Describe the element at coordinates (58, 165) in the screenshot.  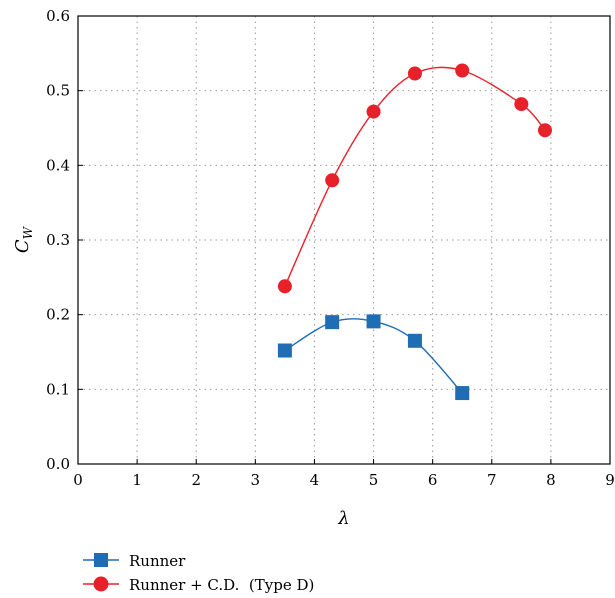
I see `y-tick-label: 0.4` at that location.